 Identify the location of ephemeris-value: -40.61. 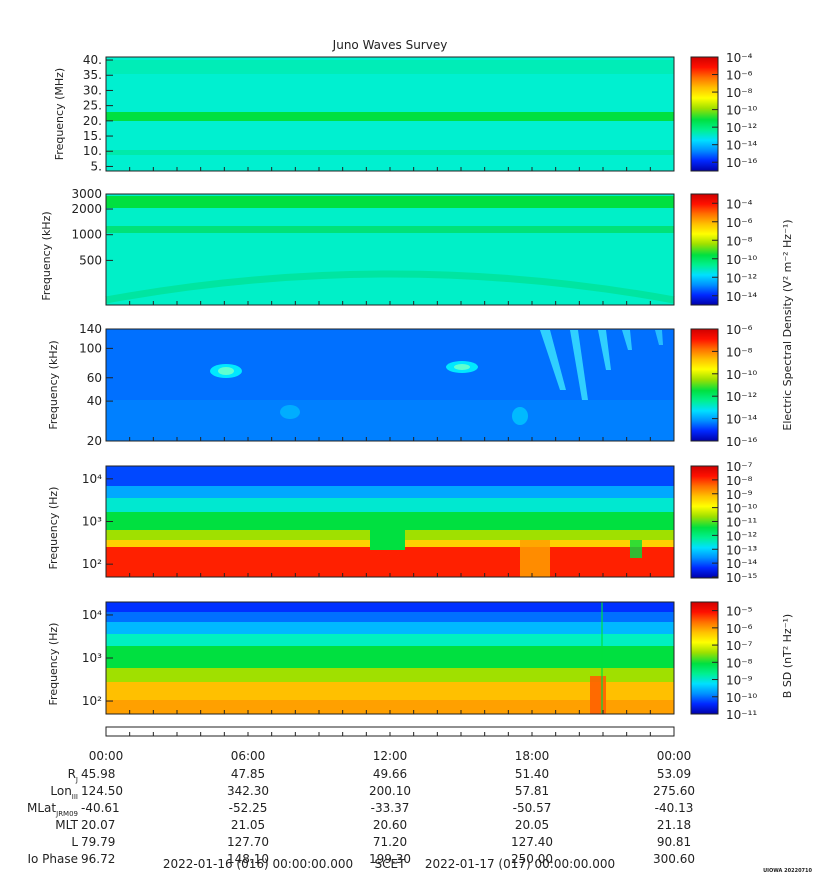
(100, 808).